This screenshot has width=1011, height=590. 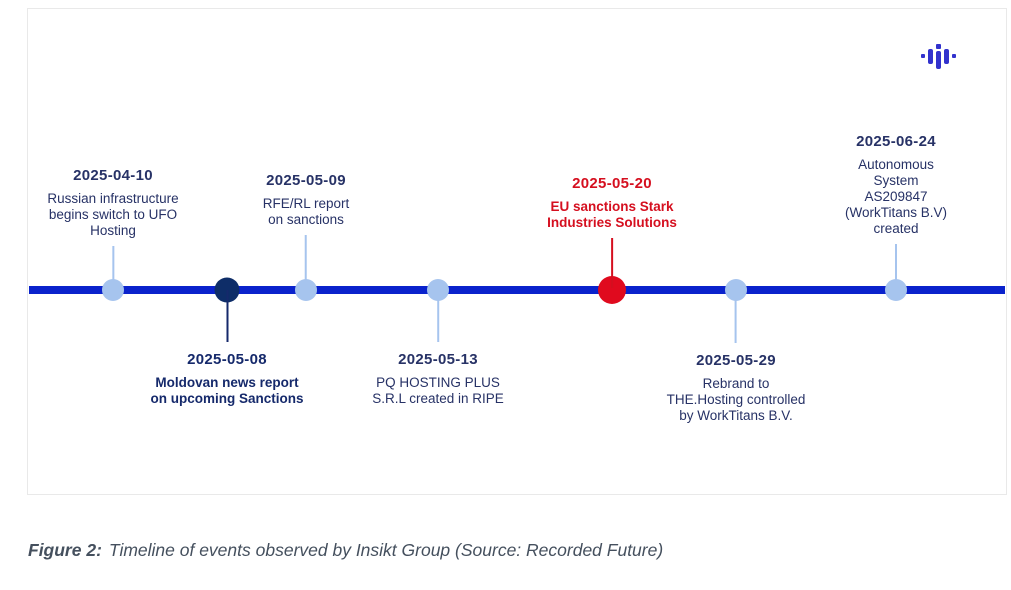 What do you see at coordinates (65, 550) in the screenshot?
I see `figure-caption-label: Figure 2:` at bounding box center [65, 550].